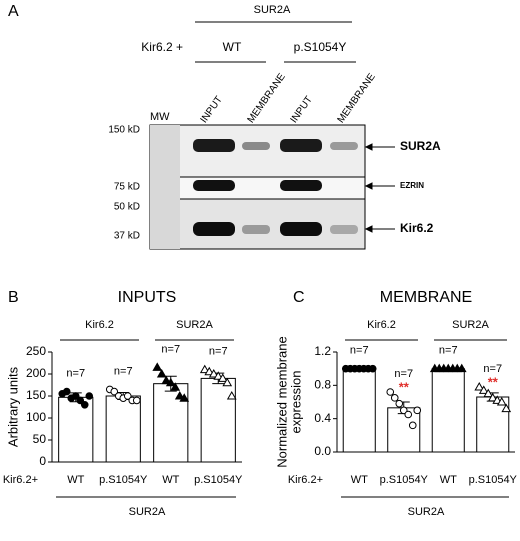  Describe the element at coordinates (40, 439) in the screenshot. I see `y-tick-label: 50` at that location.